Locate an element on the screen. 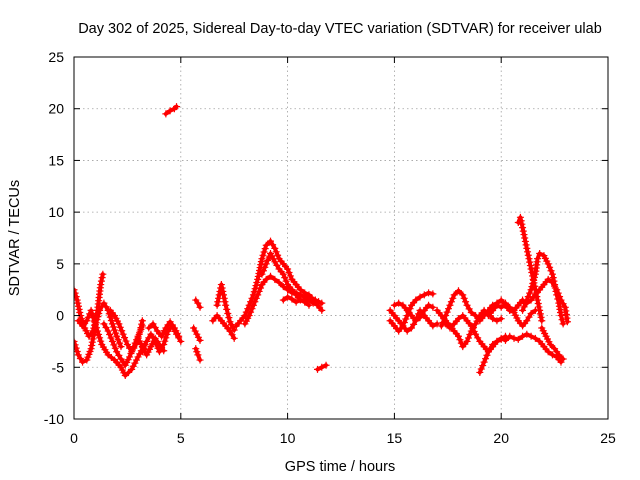 The height and width of the screenshot is (480, 640). x-tick-label: 25 is located at coordinates (608, 438).